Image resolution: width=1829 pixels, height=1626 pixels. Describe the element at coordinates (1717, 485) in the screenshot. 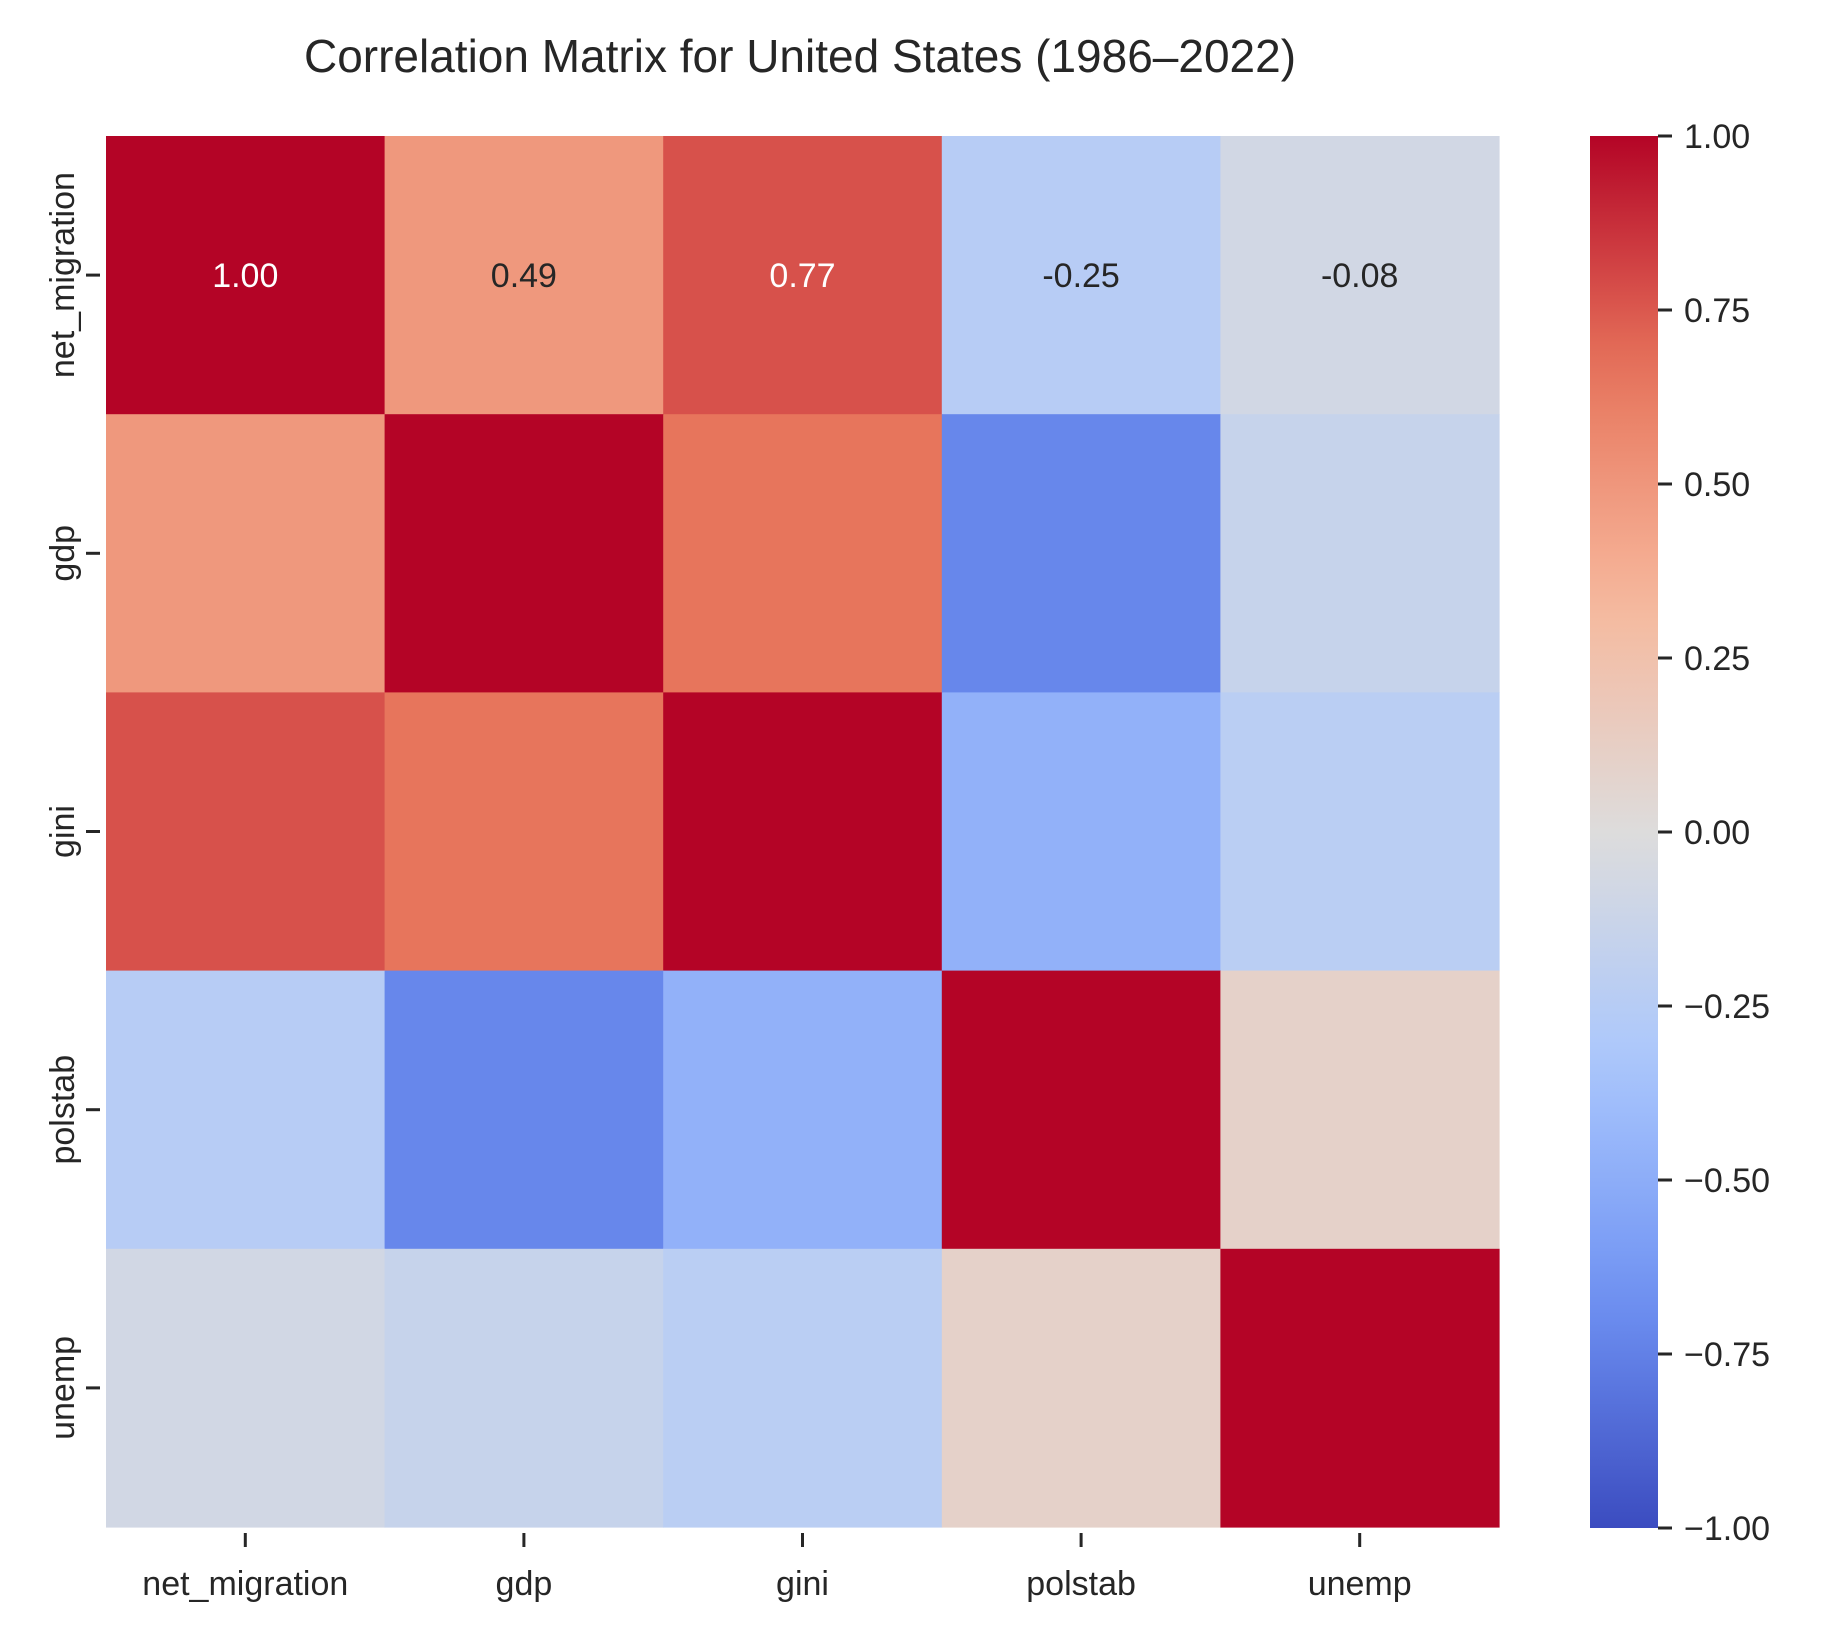

I see `colorbar-tick-label: 0.50` at that location.